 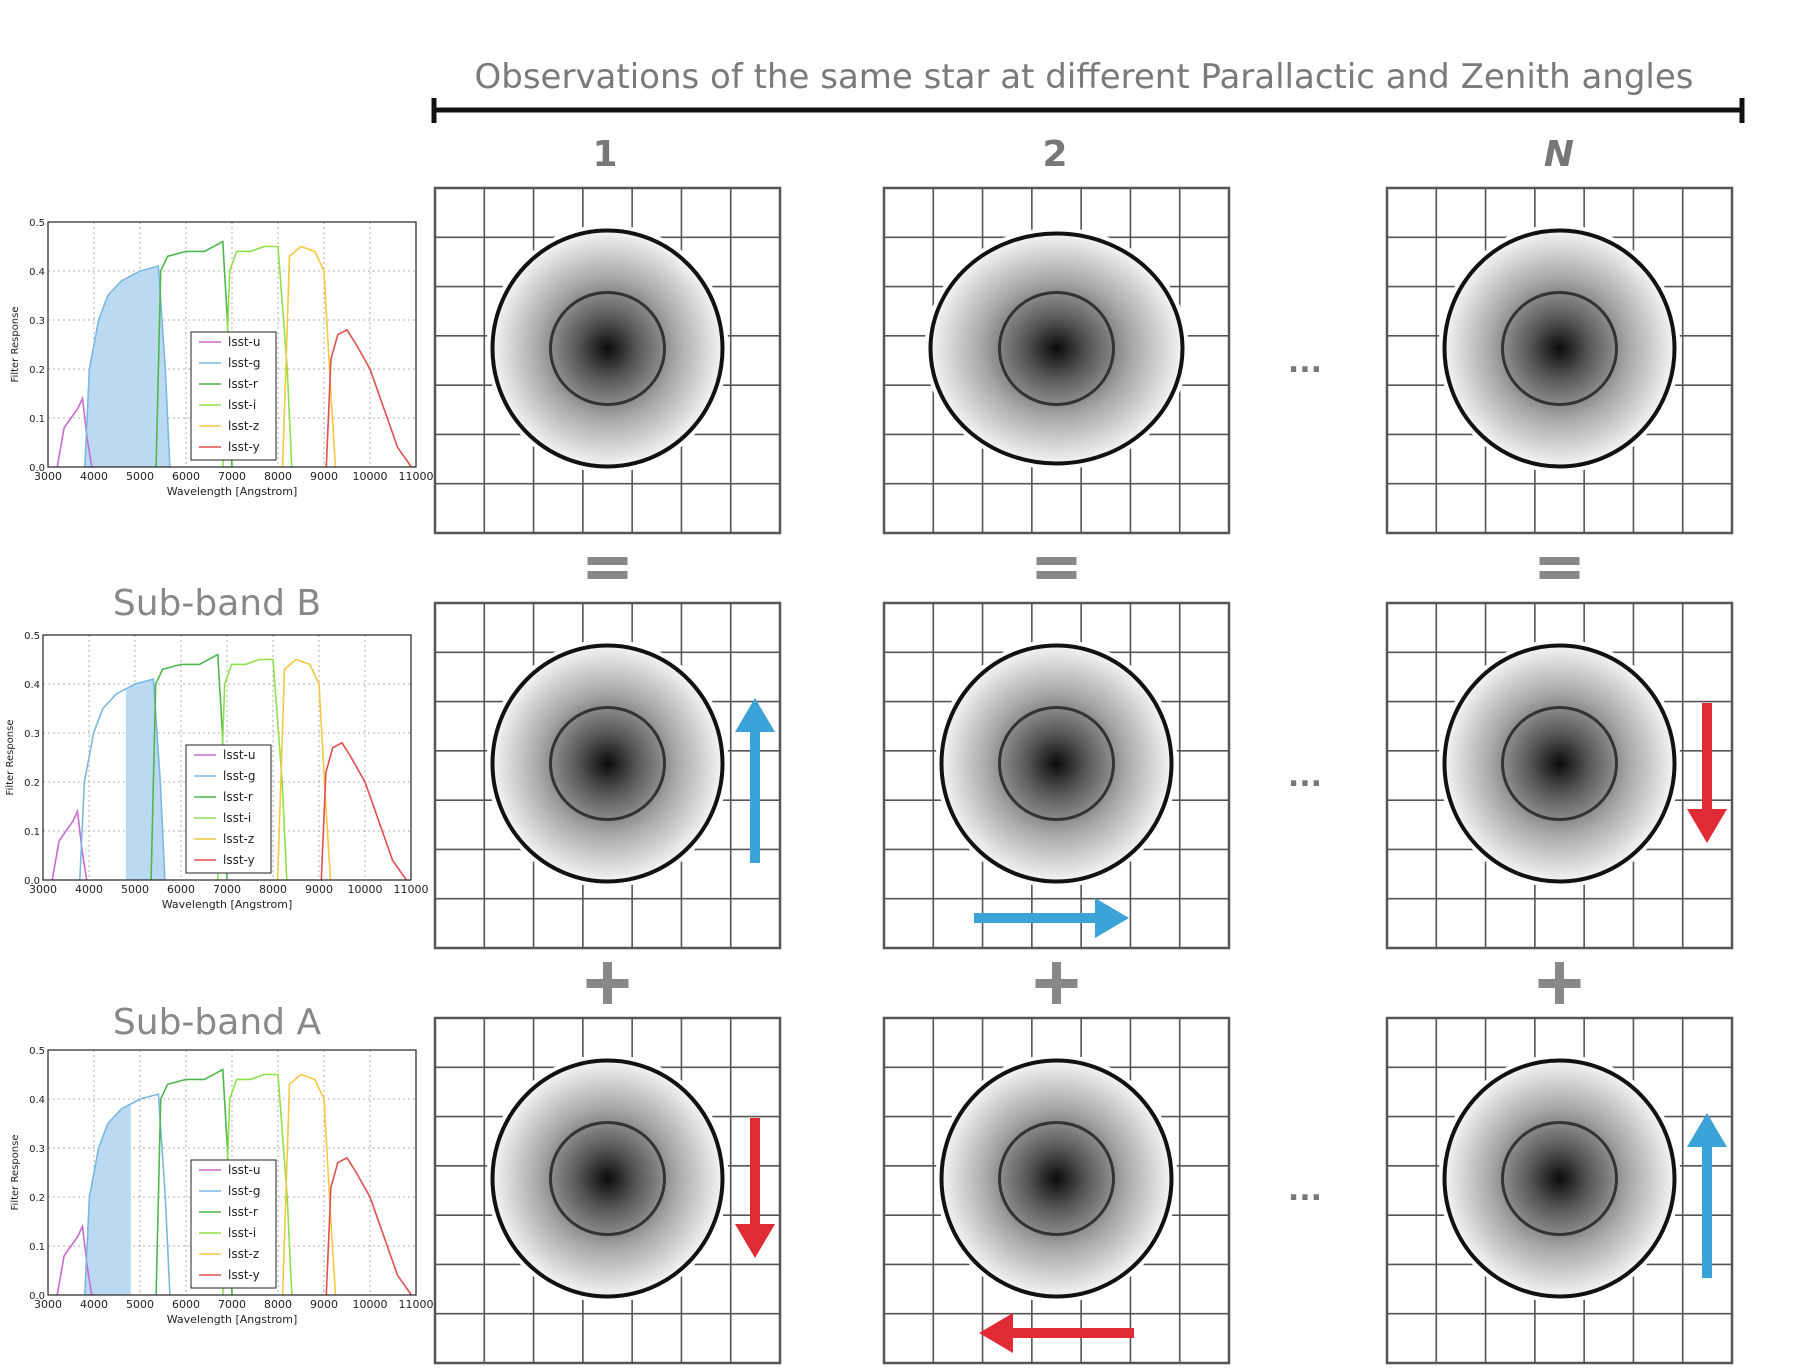 What do you see at coordinates (755, 780) in the screenshot?
I see `up-arrow-blue-r2-c1` at bounding box center [755, 780].